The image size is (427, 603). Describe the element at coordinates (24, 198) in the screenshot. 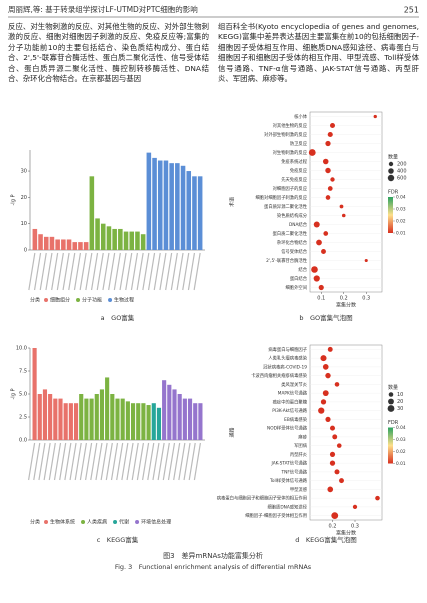

I see `y-tick-label: 20` at that location.